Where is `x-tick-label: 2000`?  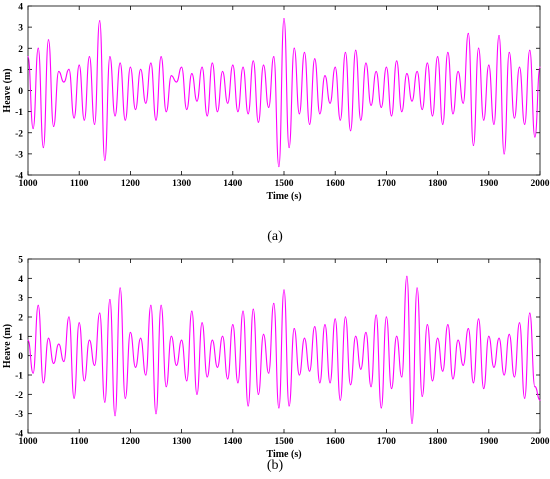 x-tick-label: 2000 is located at coordinates (540, 442).